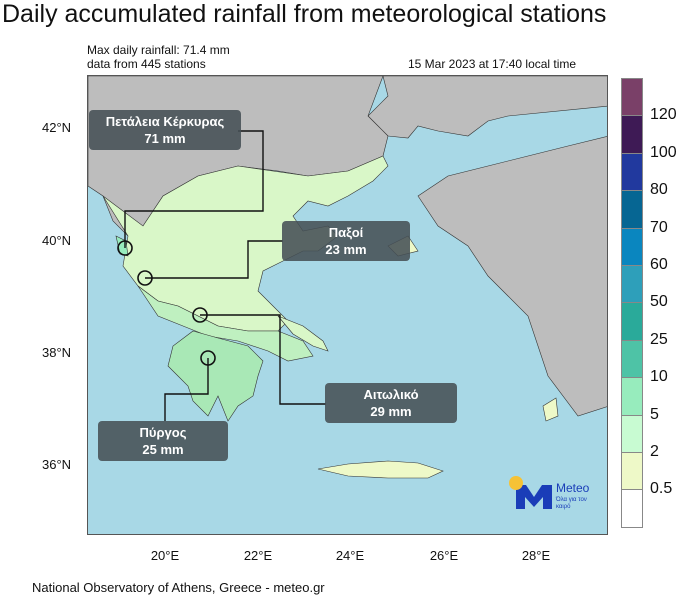 This screenshot has width=696, height=597. What do you see at coordinates (165, 121) in the screenshot?
I see `callout-station-name: Πετάλεια Κέρκυρας` at bounding box center [165, 121].